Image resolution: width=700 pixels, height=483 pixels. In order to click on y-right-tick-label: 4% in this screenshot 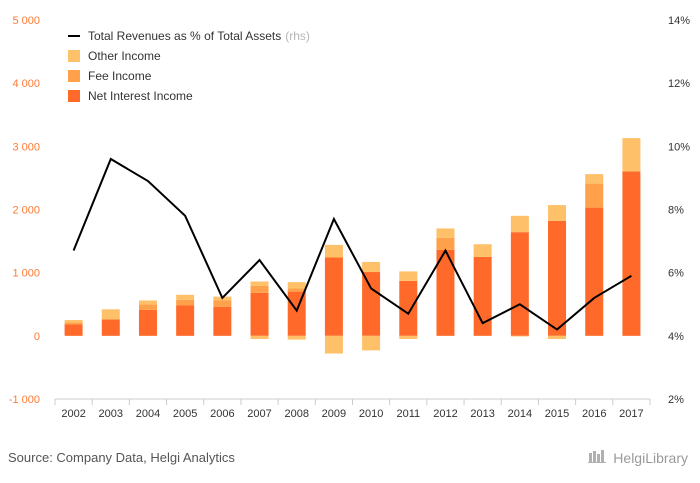, I will do `click(676, 337)`.